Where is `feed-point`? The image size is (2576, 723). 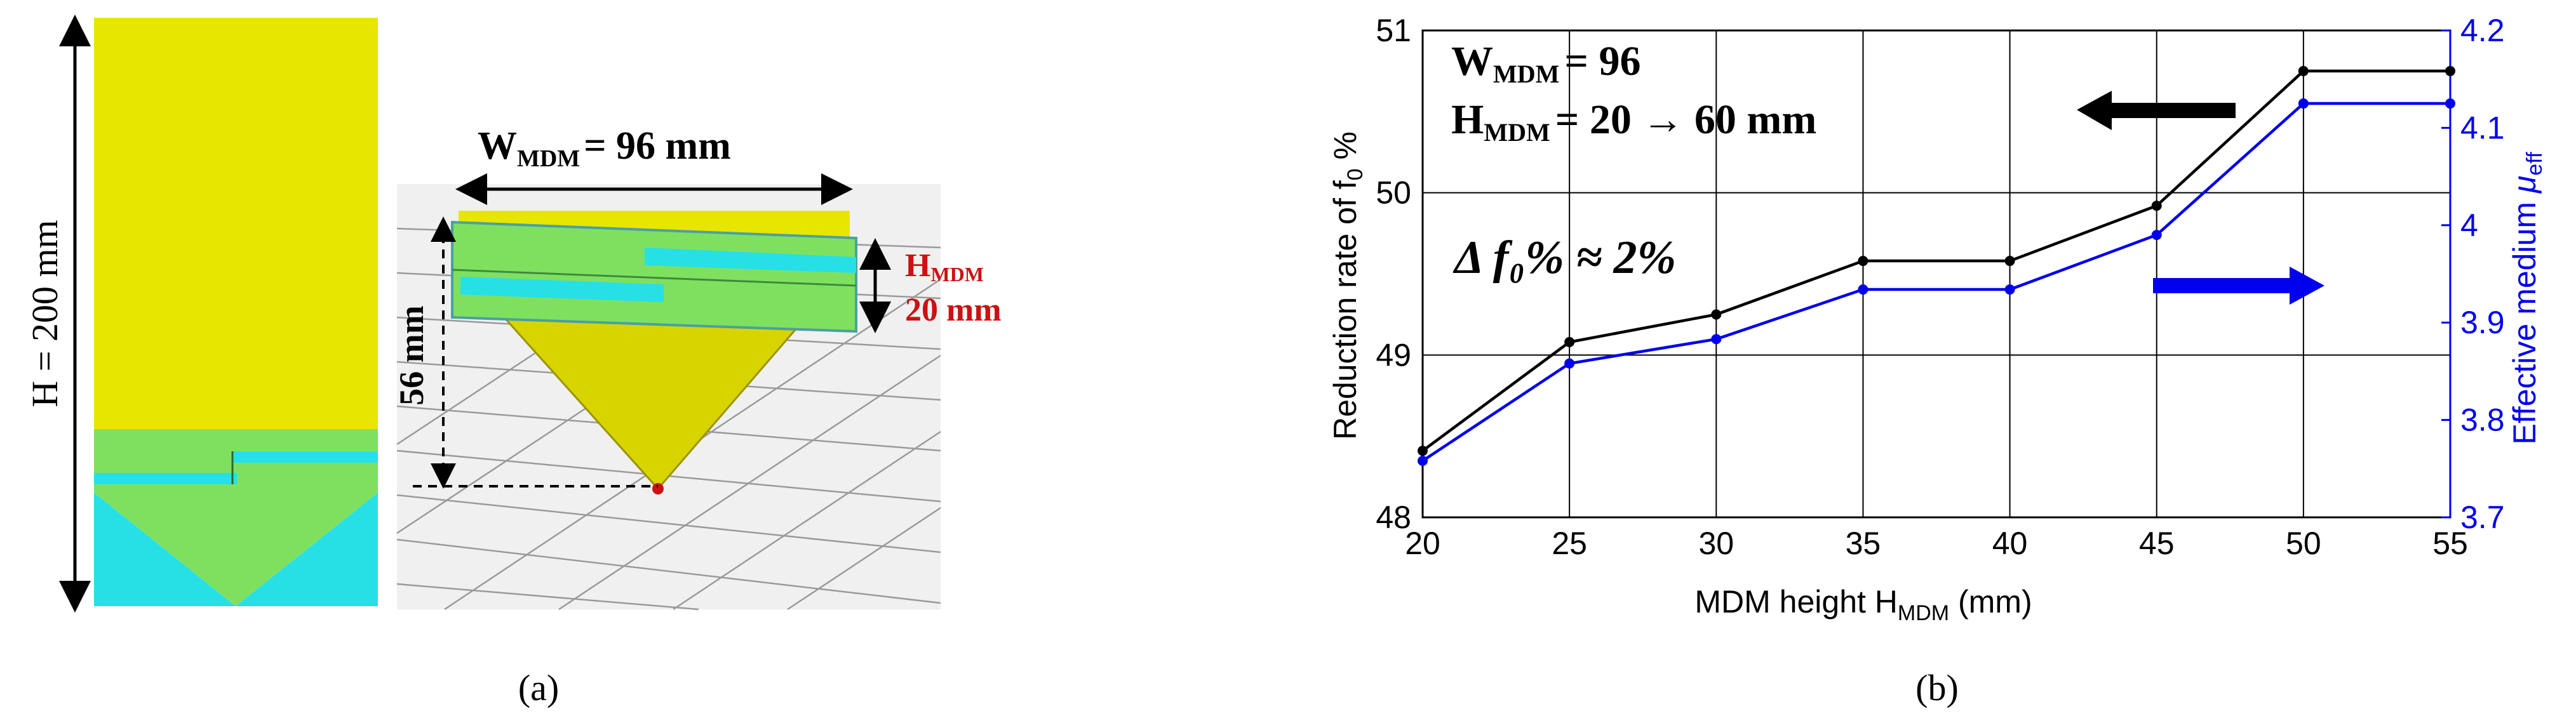
feed-point is located at coordinates (658, 488).